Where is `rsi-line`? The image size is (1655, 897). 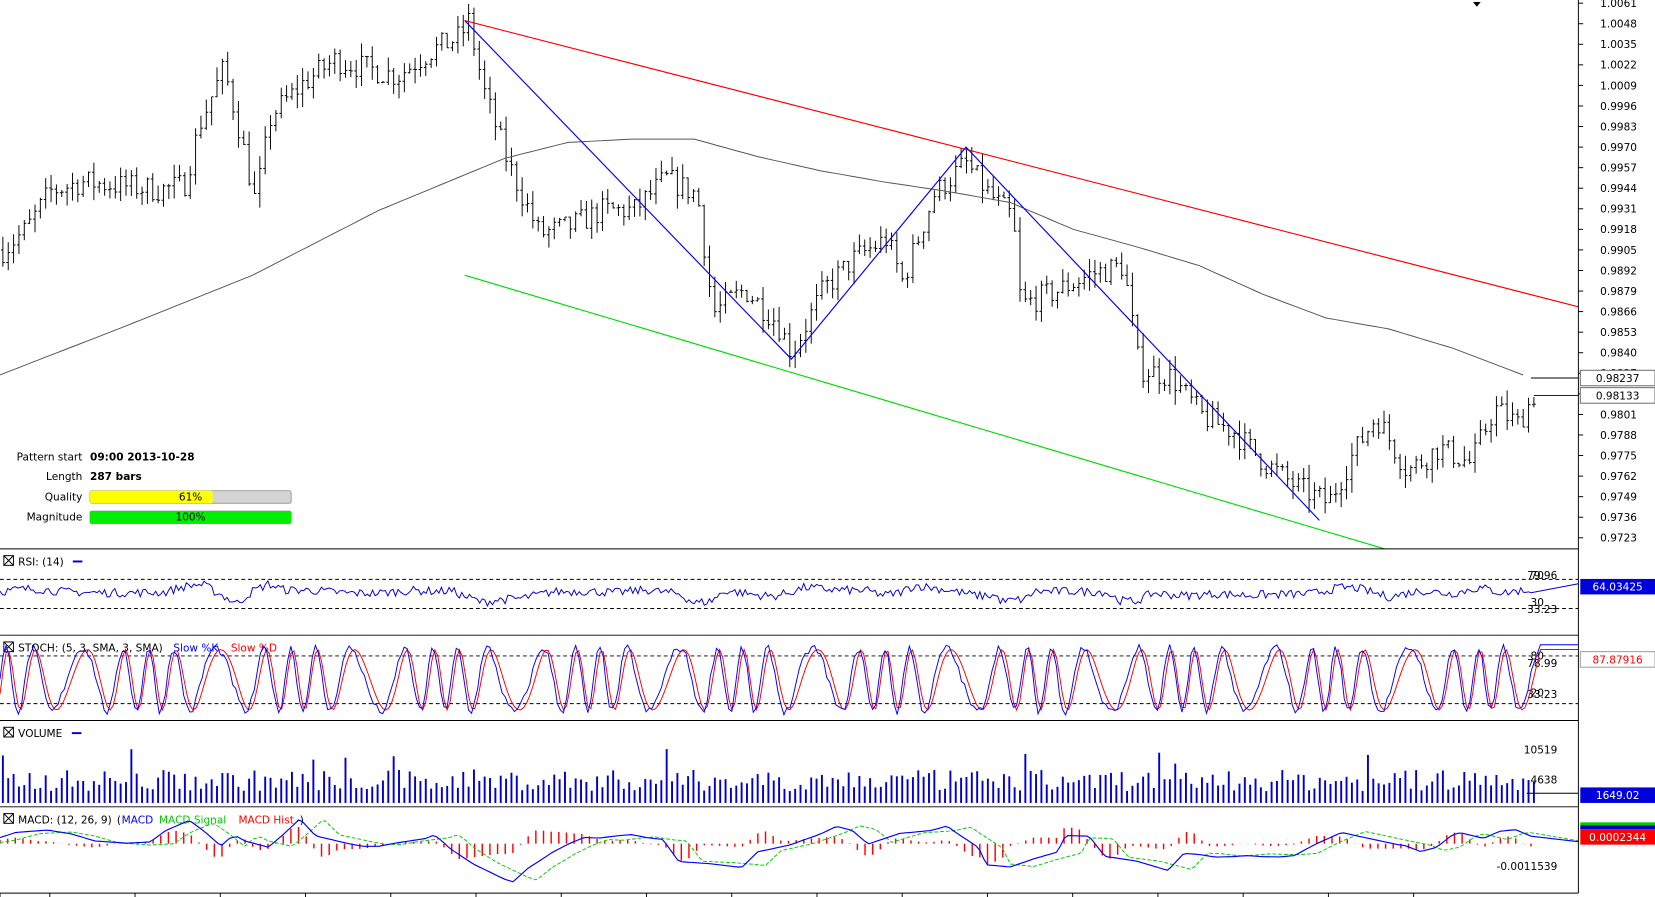
rsi-line is located at coordinates (789, 593).